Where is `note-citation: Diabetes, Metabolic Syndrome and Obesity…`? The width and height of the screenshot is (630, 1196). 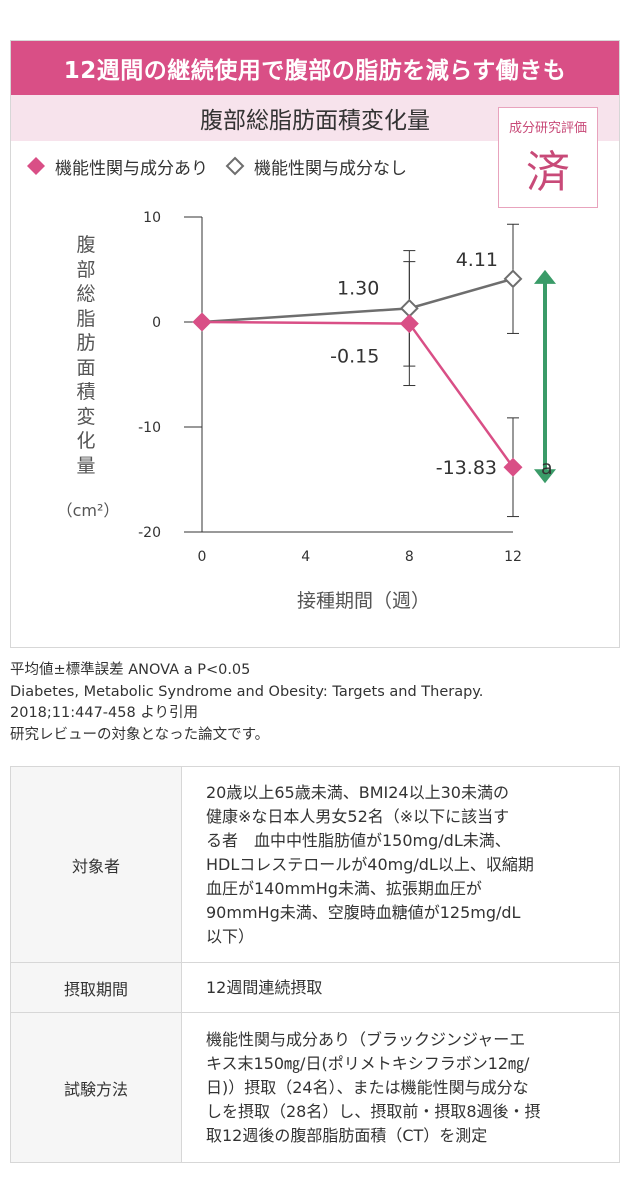
note-citation: Diabetes, Metabolic Syndrome and Obesity… is located at coordinates (247, 691).